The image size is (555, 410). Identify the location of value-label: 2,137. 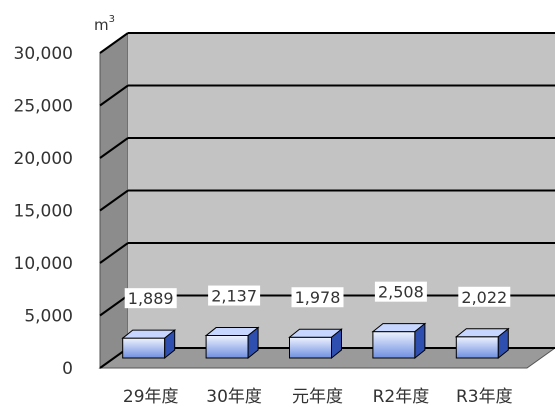
(234, 296).